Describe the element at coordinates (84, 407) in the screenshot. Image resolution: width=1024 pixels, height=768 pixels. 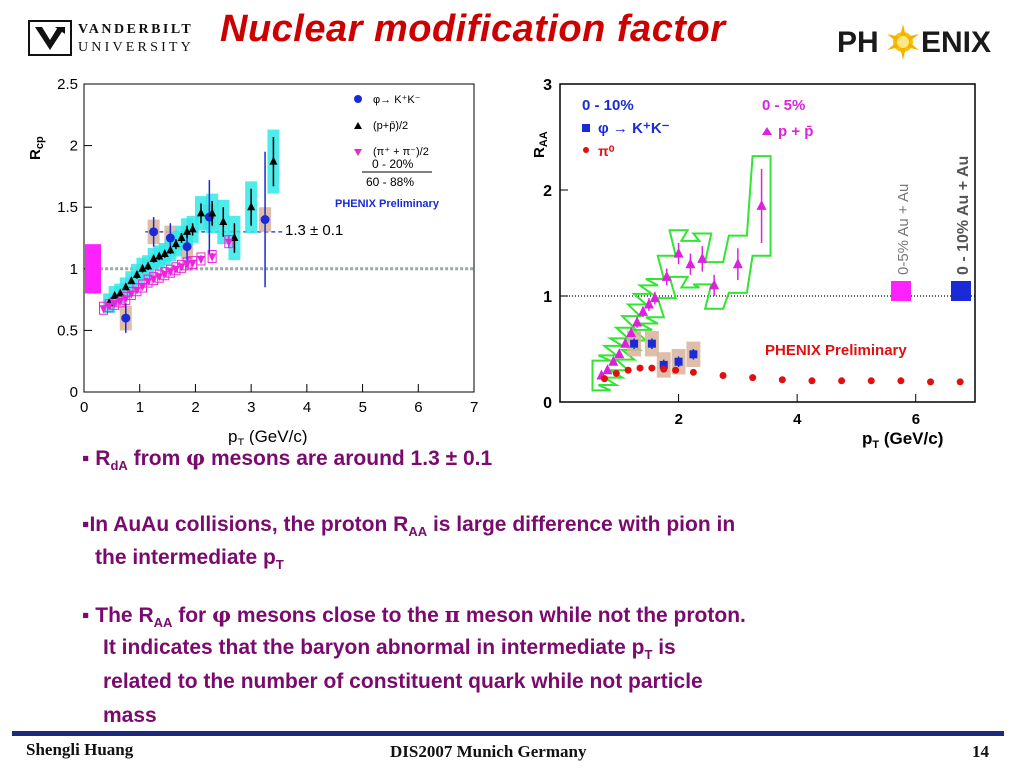
I see `x-tick-label: 0` at that location.